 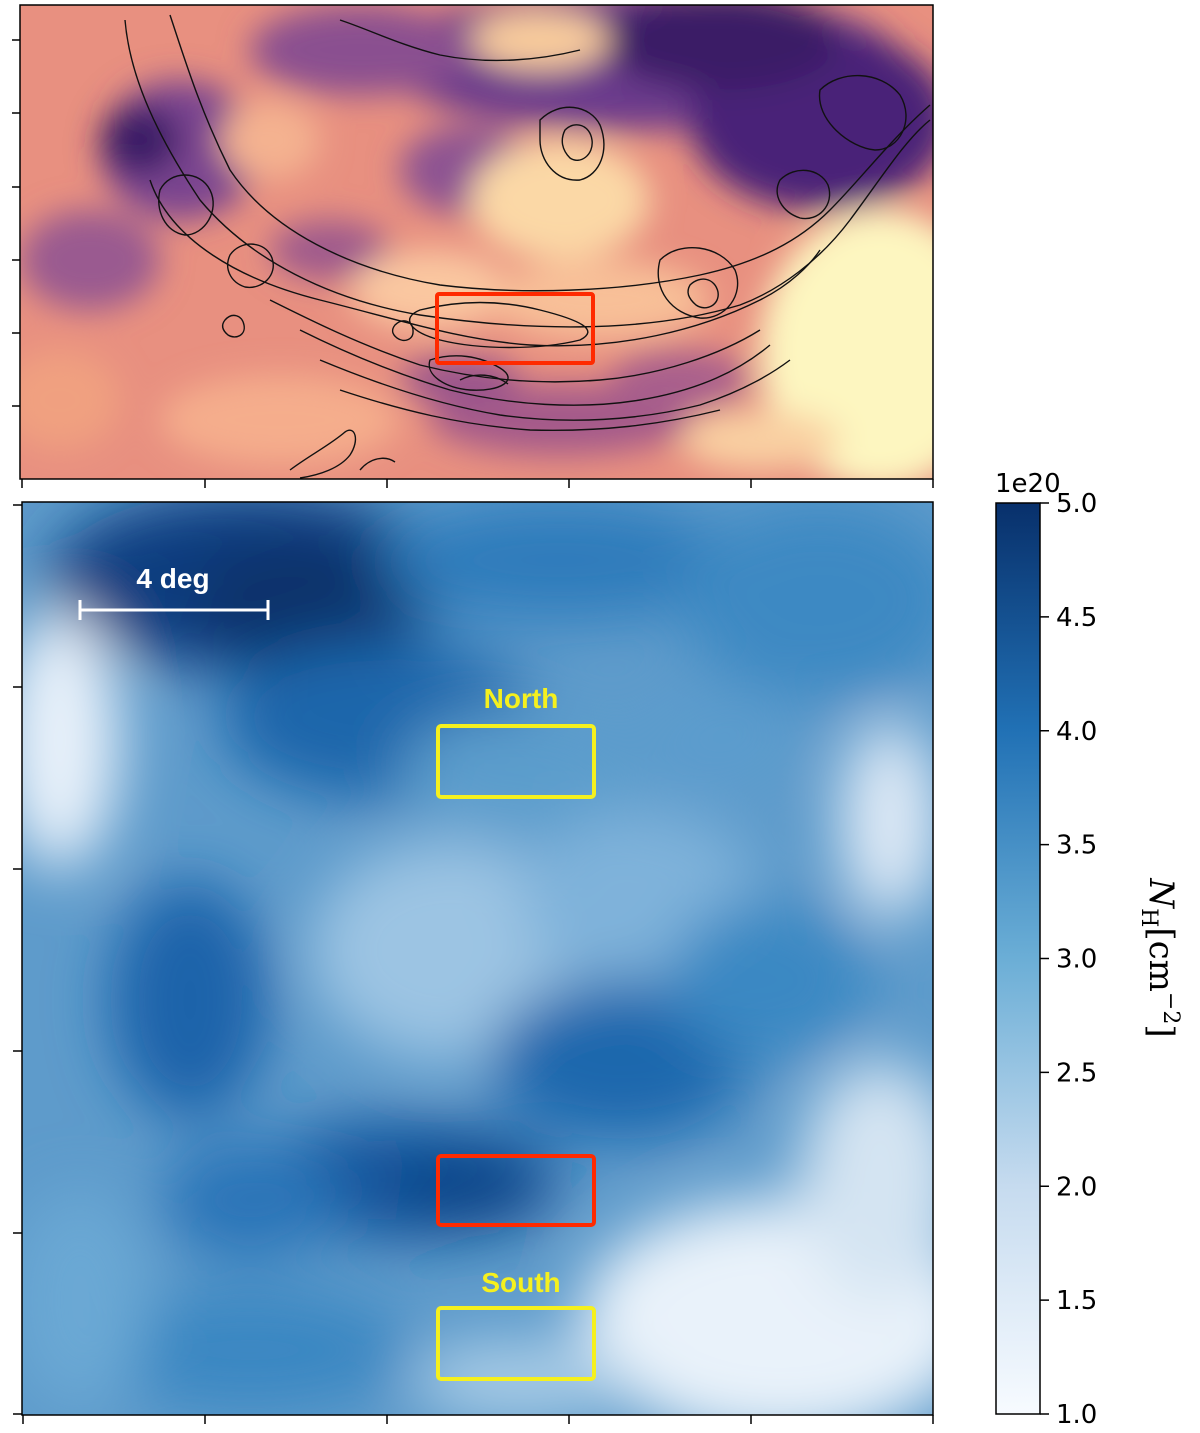 I want to click on colorbar-tick-label: 5.0, so click(x=1076, y=504).